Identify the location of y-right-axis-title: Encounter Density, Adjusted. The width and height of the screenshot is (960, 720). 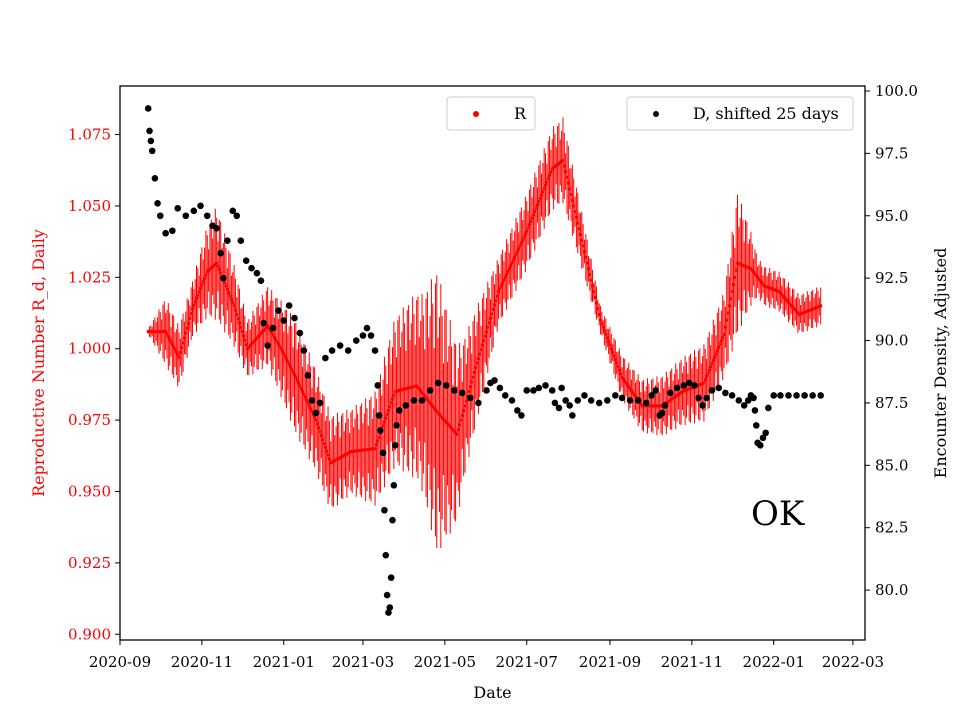
(940, 363).